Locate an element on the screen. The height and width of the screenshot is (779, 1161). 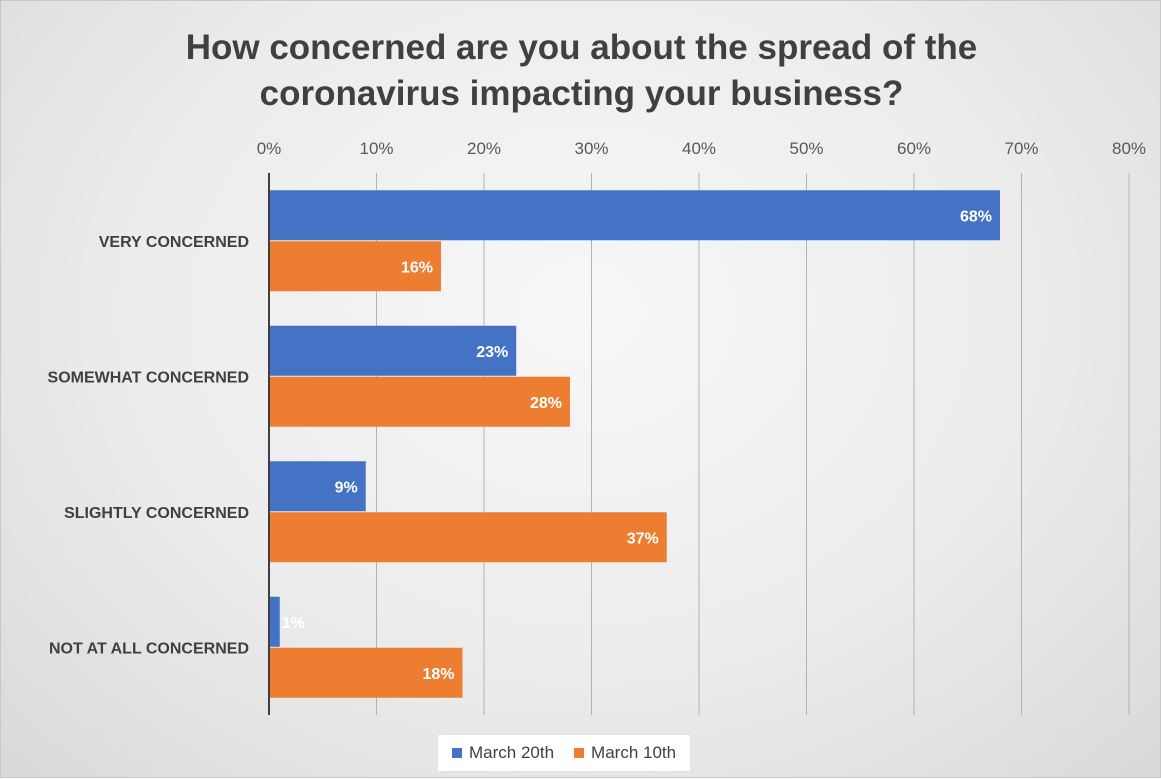
chart-legend: March 20th March 10th is located at coordinates (564, 753).